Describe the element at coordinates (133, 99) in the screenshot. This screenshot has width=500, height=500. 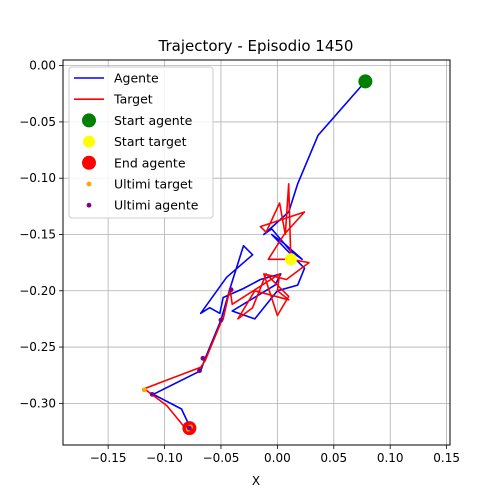
I see `legend-label-target: Target` at that location.